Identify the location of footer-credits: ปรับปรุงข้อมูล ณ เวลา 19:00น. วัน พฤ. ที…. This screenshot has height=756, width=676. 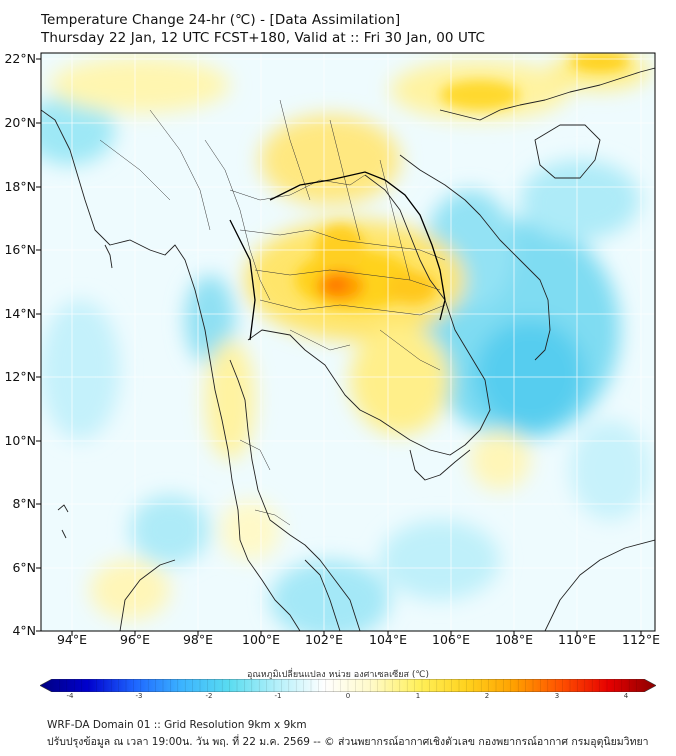
(348, 742).